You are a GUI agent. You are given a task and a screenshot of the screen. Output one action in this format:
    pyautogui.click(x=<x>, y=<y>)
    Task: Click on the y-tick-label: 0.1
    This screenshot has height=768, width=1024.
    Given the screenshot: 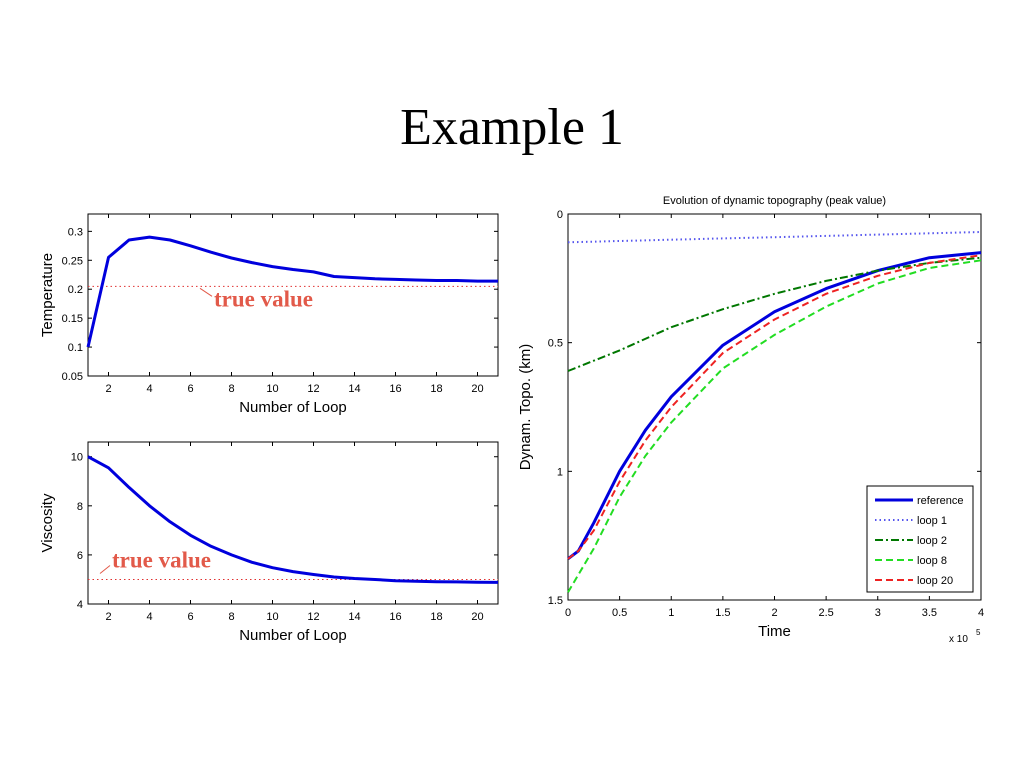 What is the action you would take?
    pyautogui.click(x=75, y=348)
    